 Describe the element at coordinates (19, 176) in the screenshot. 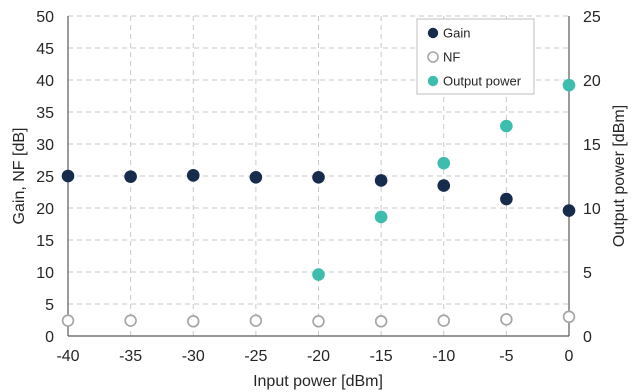

I see `y-axis-left-title: Gain, NF [dB]` at that location.